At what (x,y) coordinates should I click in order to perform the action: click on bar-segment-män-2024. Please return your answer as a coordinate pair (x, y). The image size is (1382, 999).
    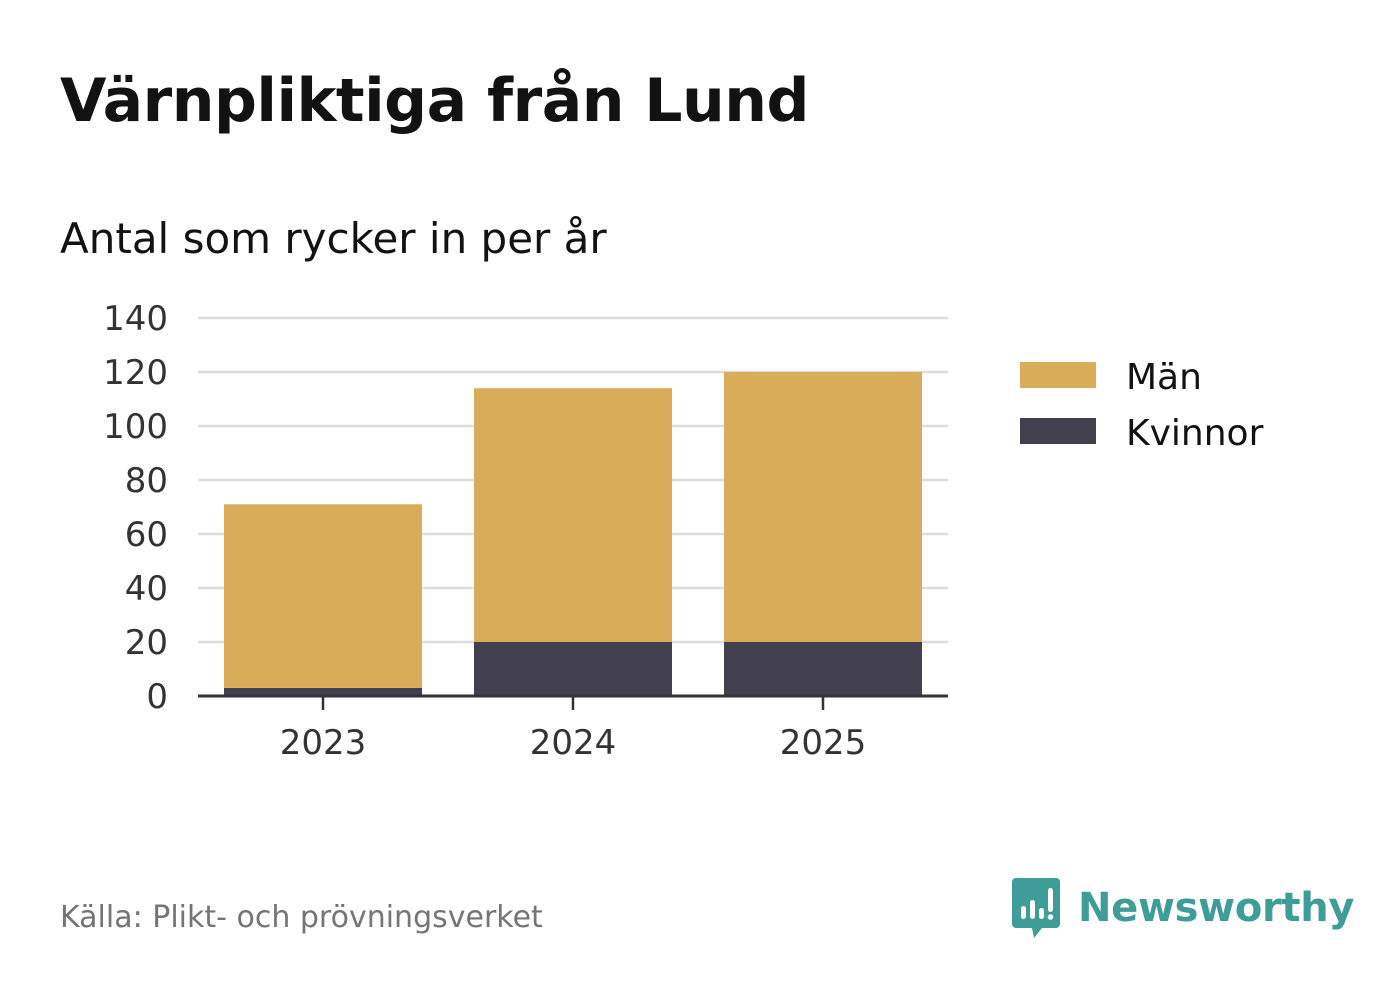
    Looking at the image, I should click on (573, 515).